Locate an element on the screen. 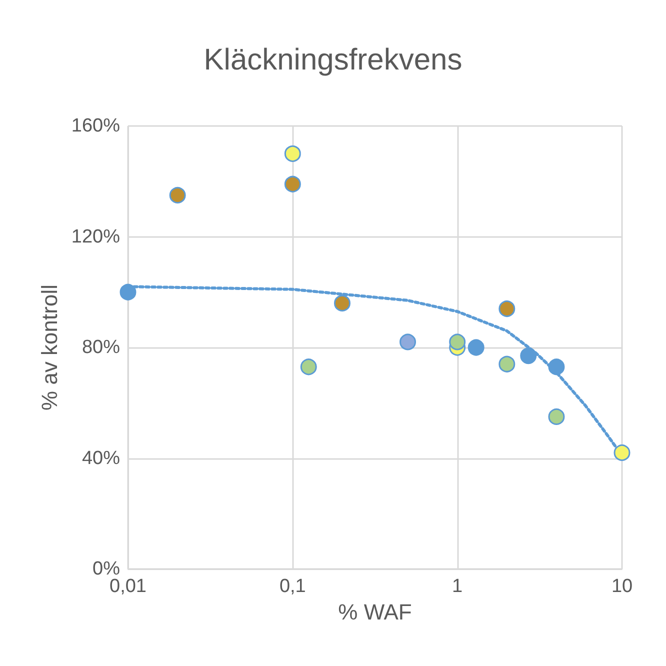 This screenshot has height=666, width=666. x-axis-title: % WAF is located at coordinates (375, 611).